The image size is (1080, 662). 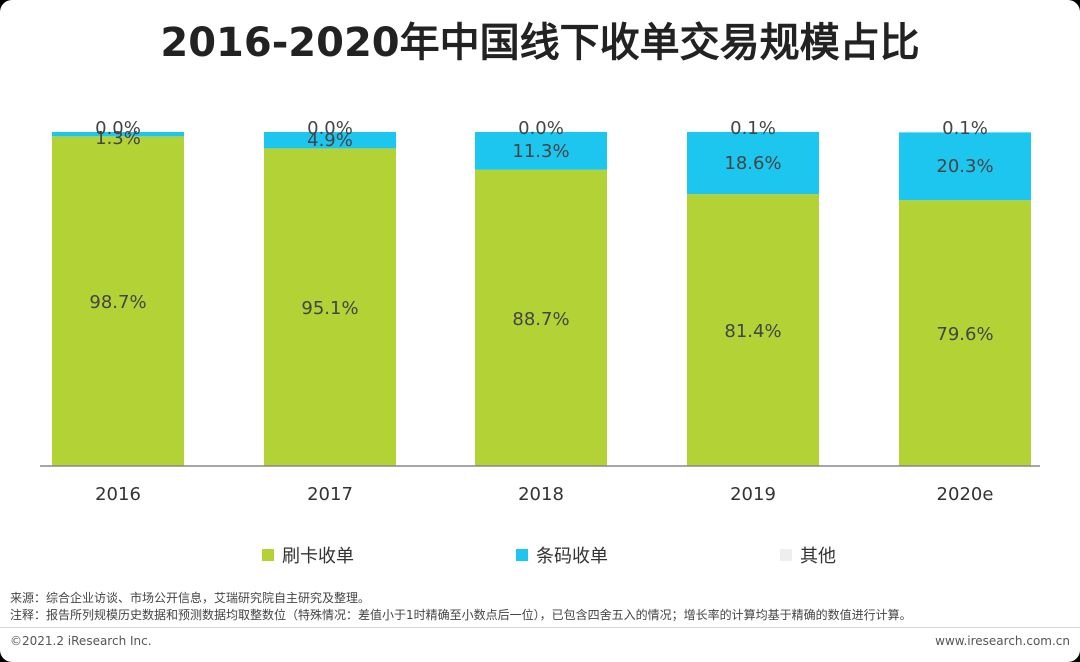 What do you see at coordinates (965, 494) in the screenshot?
I see `x-tick-label-2020e: 2020e` at bounding box center [965, 494].